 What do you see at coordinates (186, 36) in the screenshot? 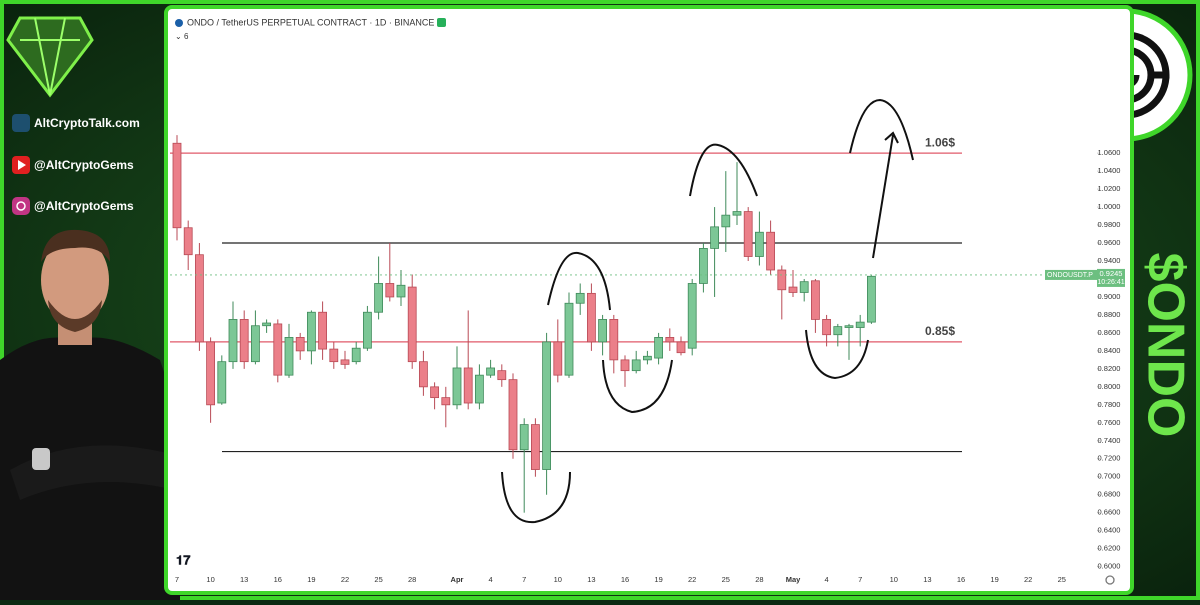
I see `indicator-count: 6` at bounding box center [186, 36].